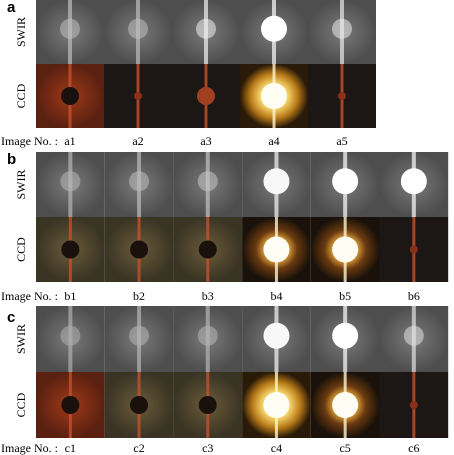  Describe the element at coordinates (70, 448) in the screenshot. I see `image-number: c1` at that location.